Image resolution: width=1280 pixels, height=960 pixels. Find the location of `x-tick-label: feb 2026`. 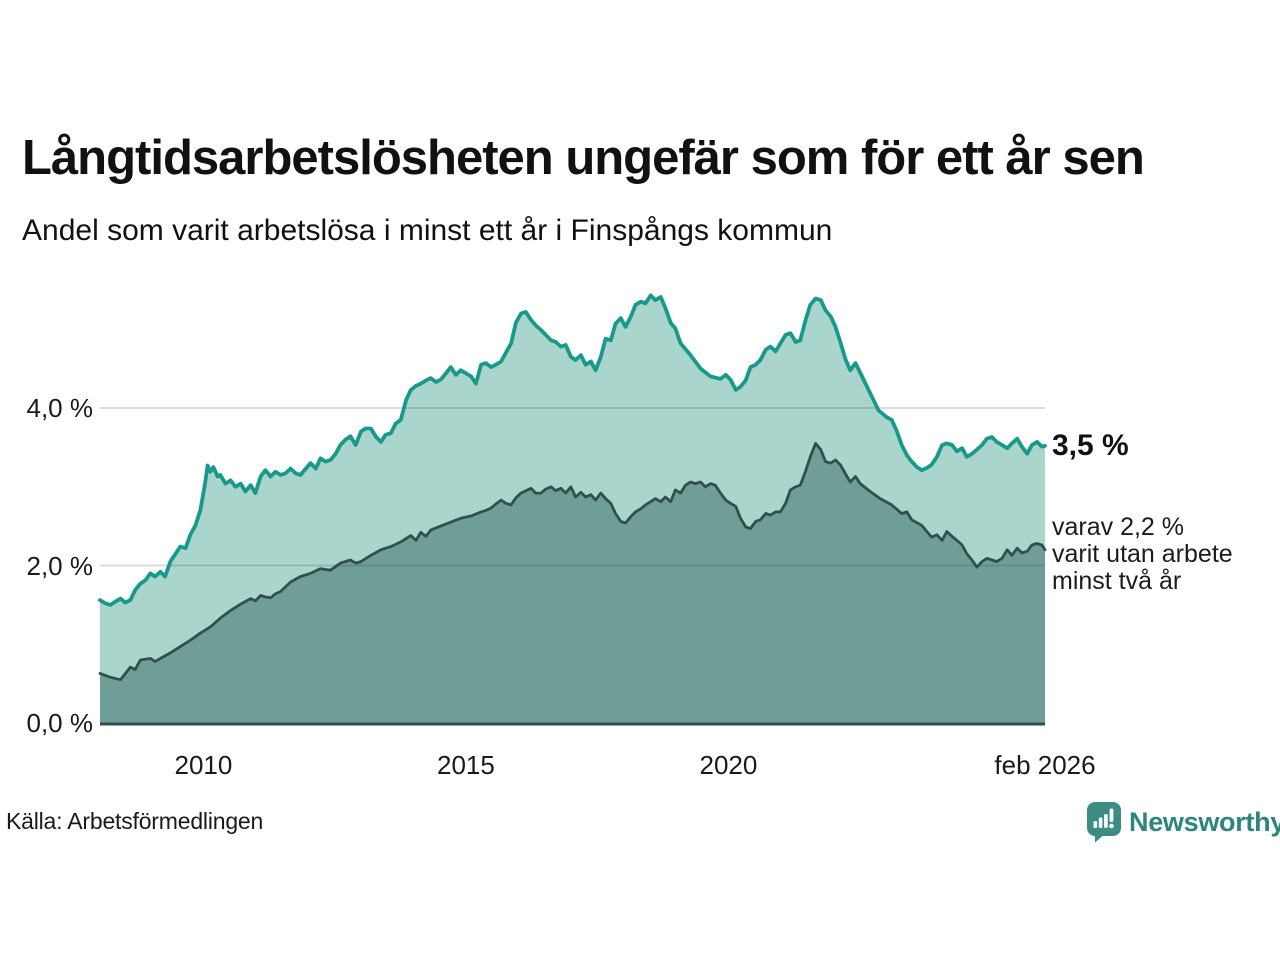

x-tick-label: feb 2026 is located at coordinates (1045, 765).